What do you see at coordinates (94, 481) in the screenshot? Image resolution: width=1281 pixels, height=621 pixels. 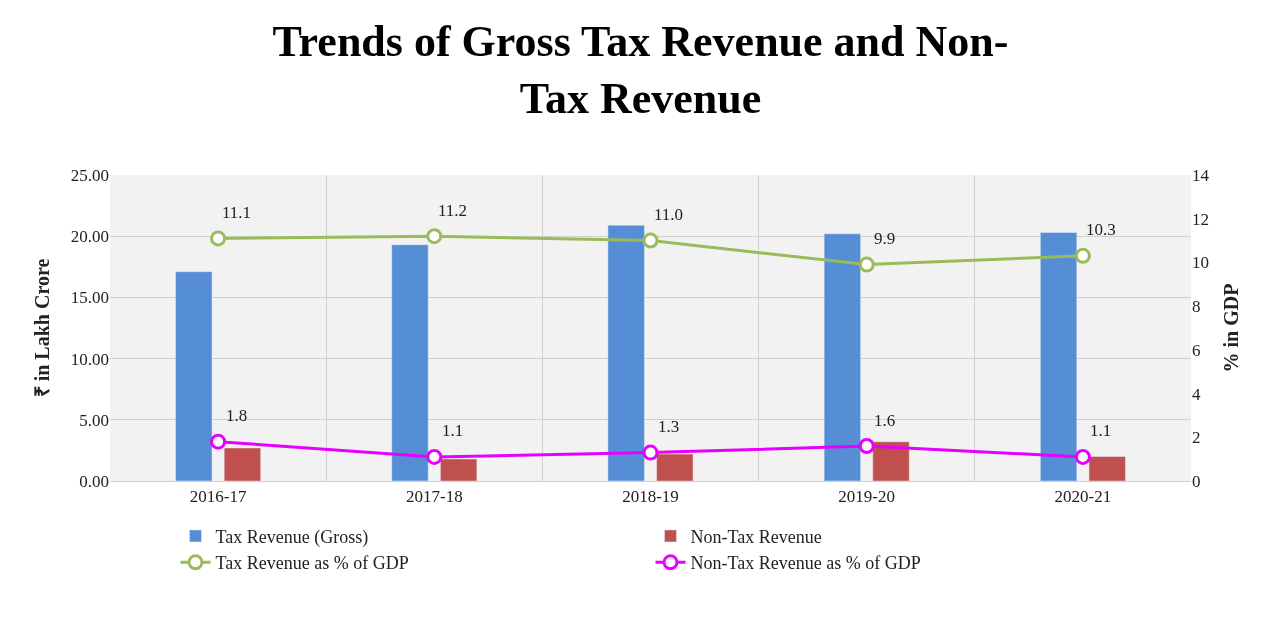 I see `y-tick-label: 0.00` at bounding box center [94, 481].